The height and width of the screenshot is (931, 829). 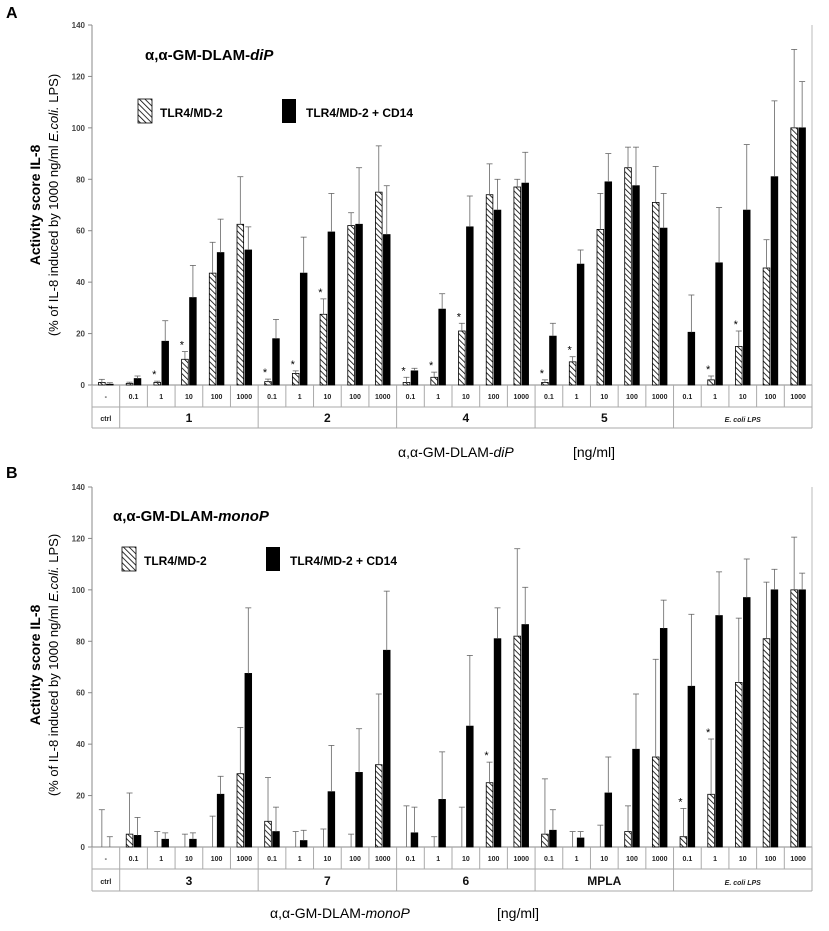 What do you see at coordinates (594, 452) in the screenshot?
I see `x-axis-unit: [ng/ml]` at bounding box center [594, 452].